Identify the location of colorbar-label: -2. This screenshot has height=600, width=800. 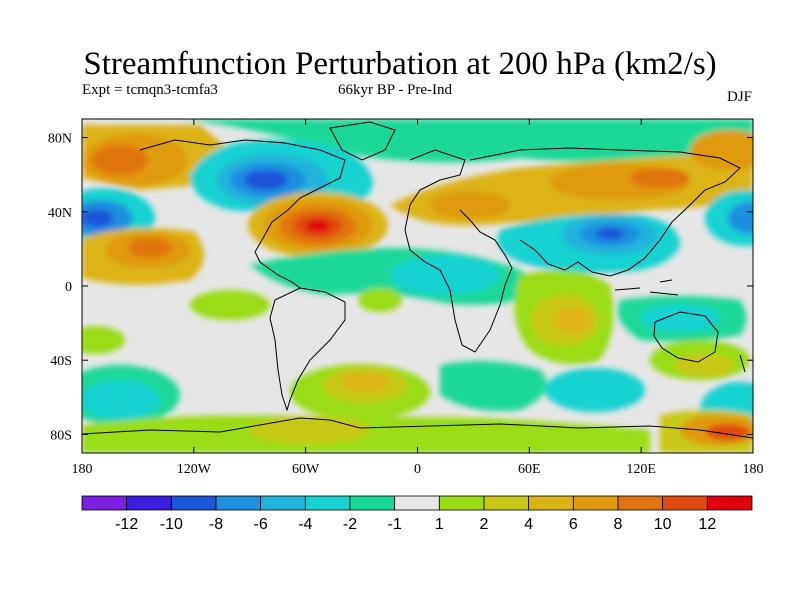
(350, 524).